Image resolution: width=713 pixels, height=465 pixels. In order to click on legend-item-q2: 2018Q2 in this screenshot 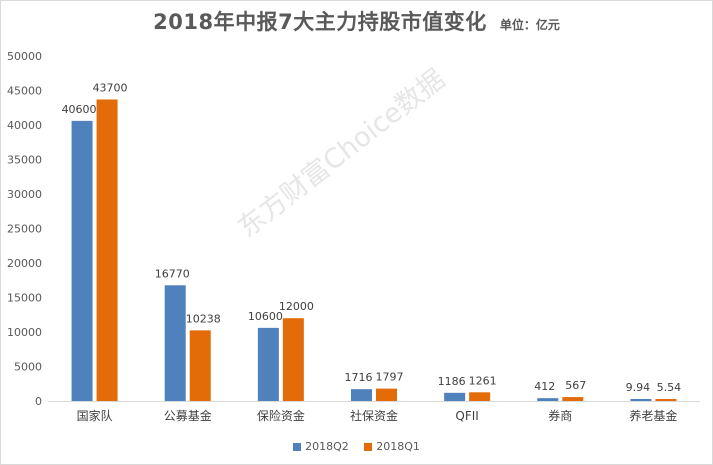, I will do `click(321, 446)`.